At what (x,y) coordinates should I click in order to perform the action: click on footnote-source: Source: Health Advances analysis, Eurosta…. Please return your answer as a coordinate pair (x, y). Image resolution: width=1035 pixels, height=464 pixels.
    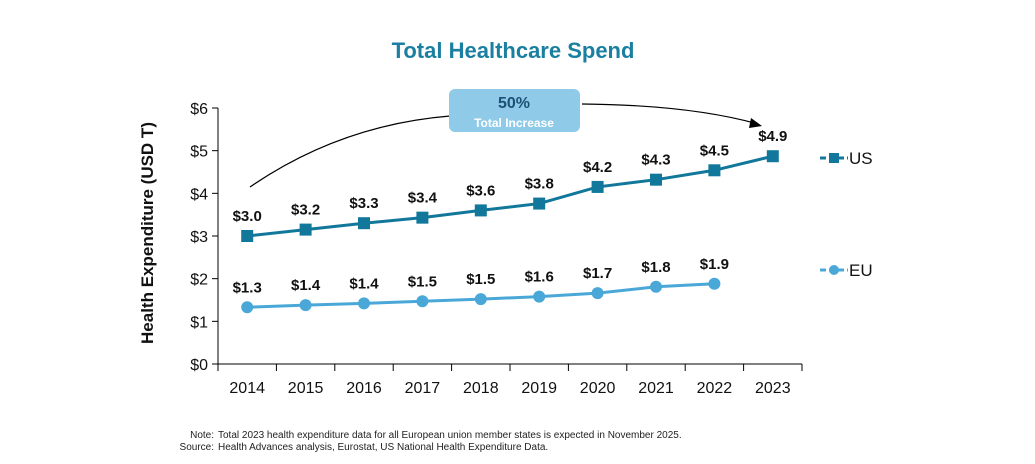
    Looking at the image, I should click on (358, 448).